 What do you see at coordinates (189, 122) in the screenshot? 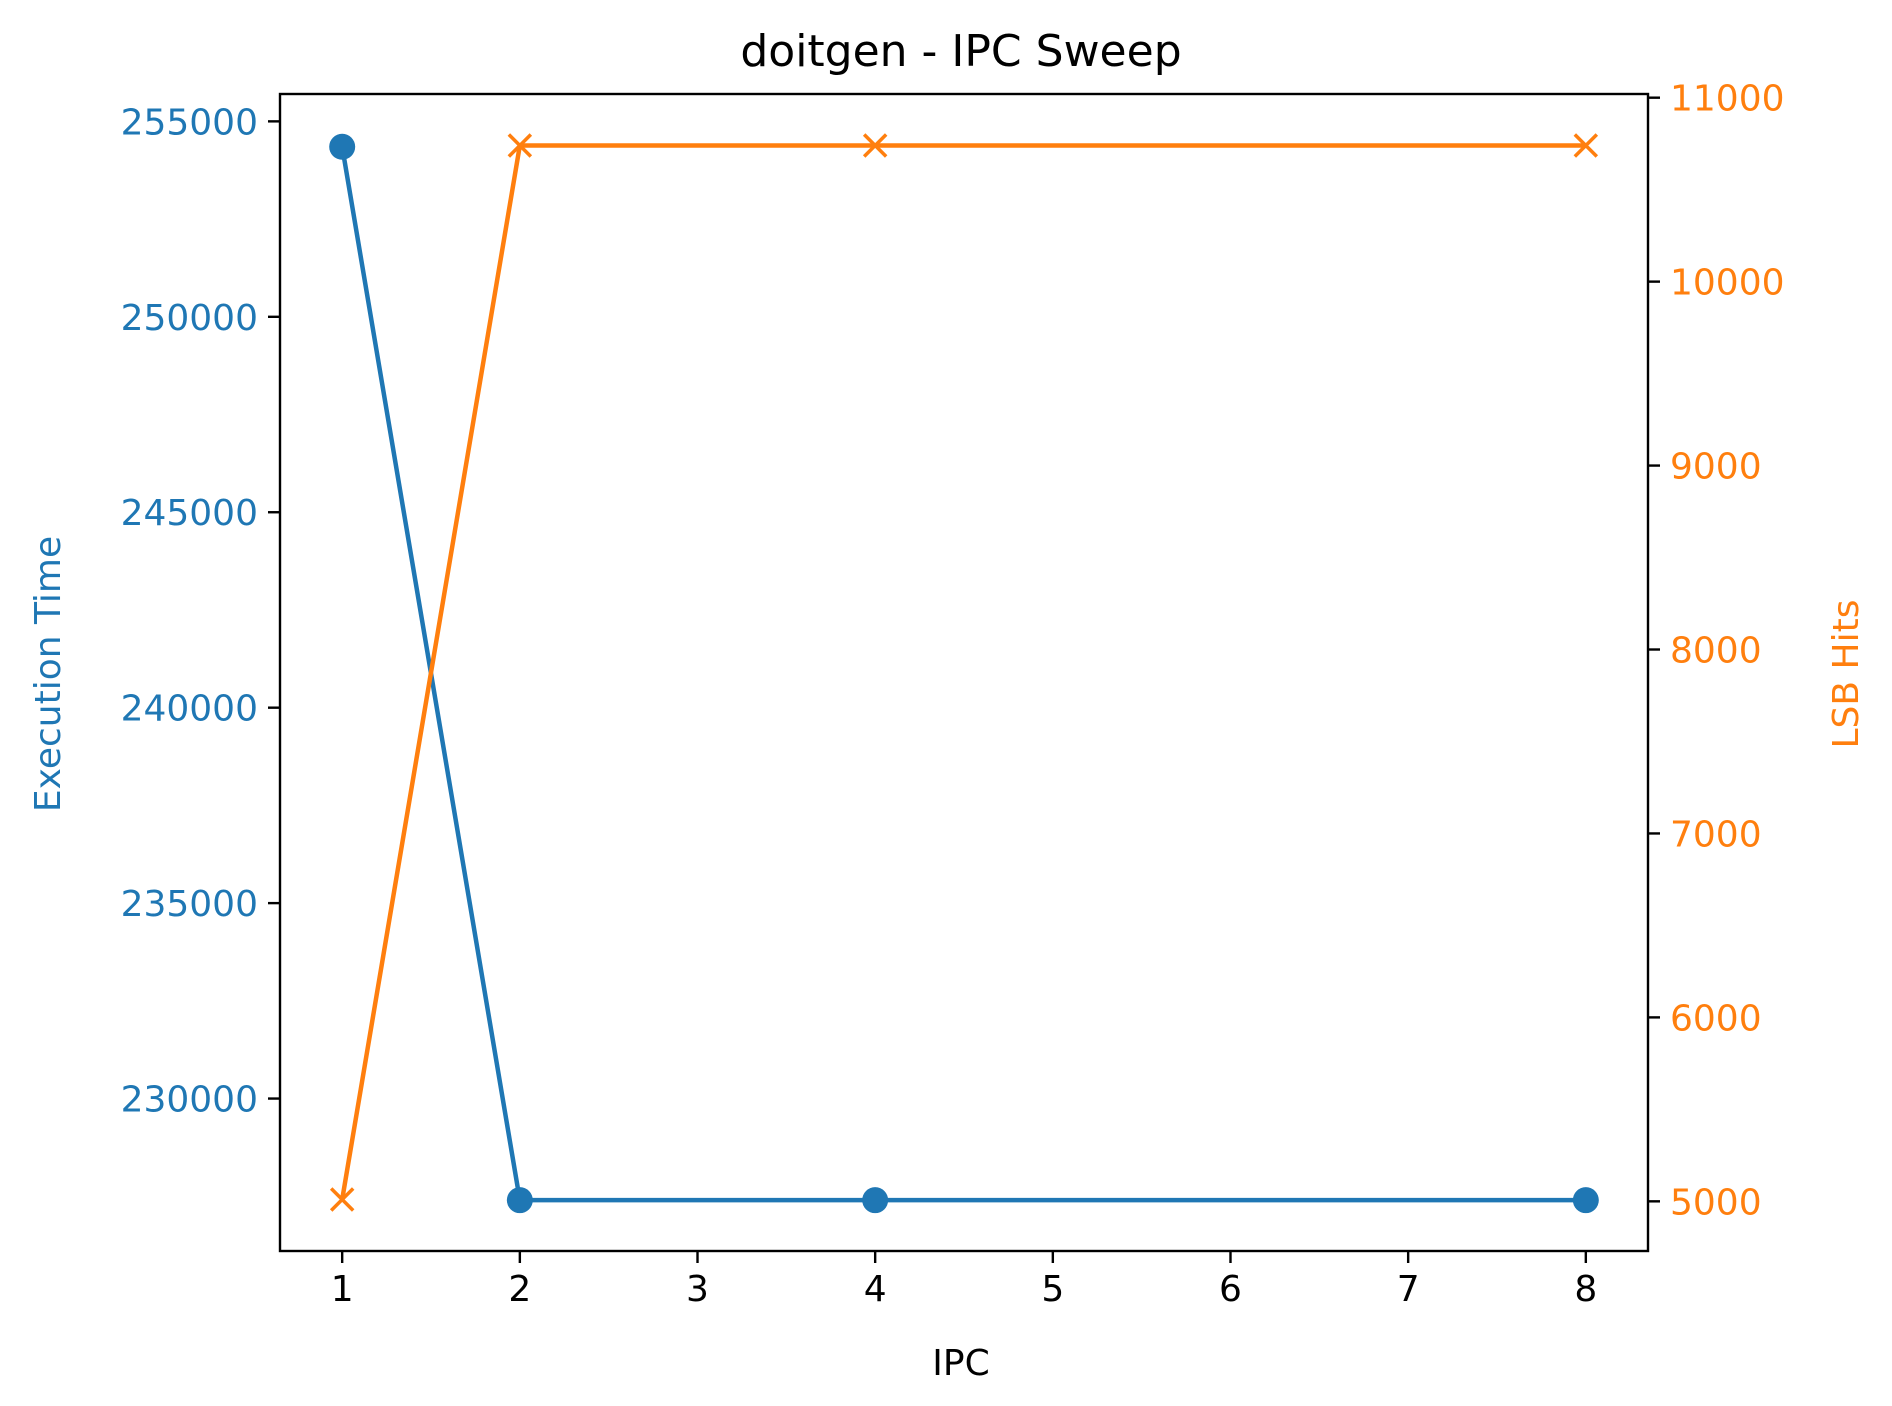
I see `y-left-tick-label: 255000` at bounding box center [189, 122].